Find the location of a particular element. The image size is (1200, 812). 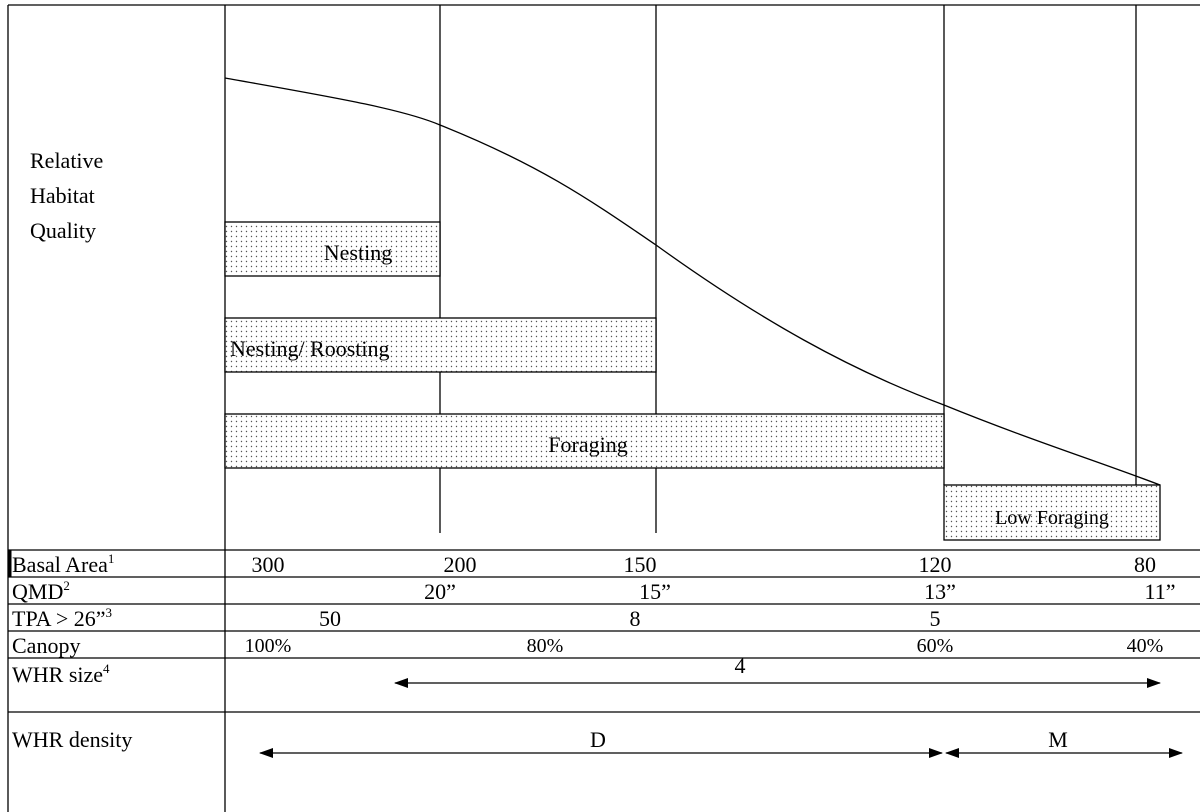

row-label: Basal Area1 is located at coordinates (63, 564).